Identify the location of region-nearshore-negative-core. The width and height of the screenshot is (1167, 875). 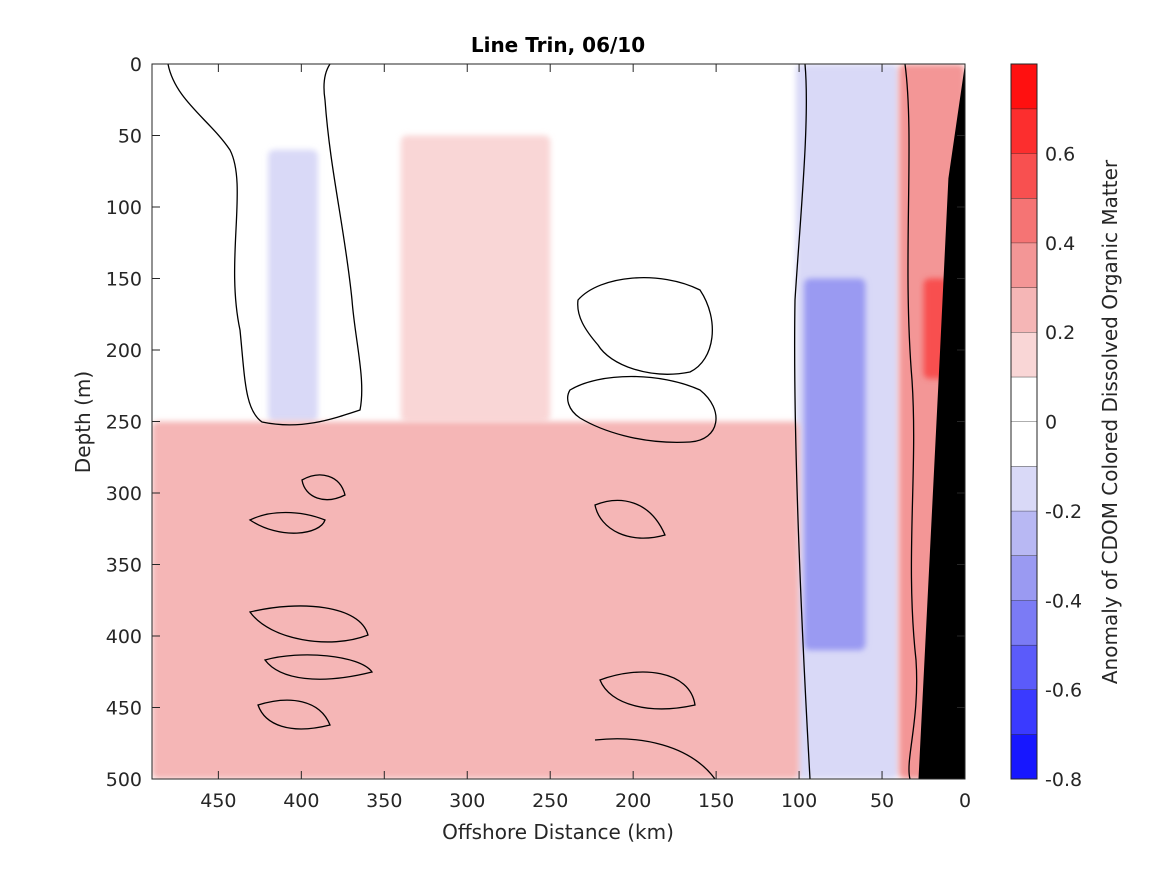
(835, 464).